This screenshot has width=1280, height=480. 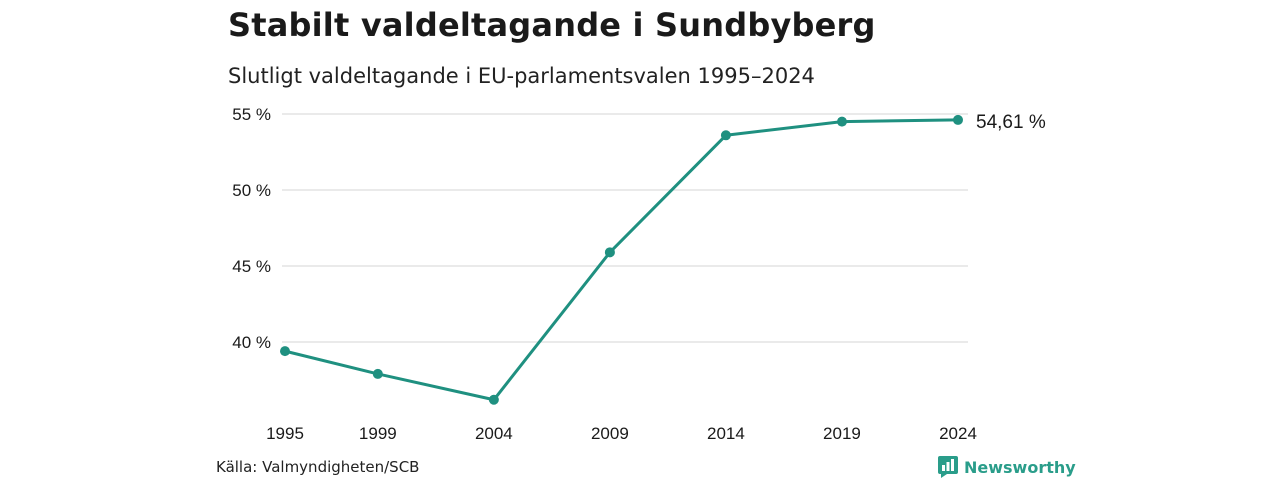 What do you see at coordinates (1020, 467) in the screenshot?
I see `newsworthy-logo-text: Newsworthy` at bounding box center [1020, 467].